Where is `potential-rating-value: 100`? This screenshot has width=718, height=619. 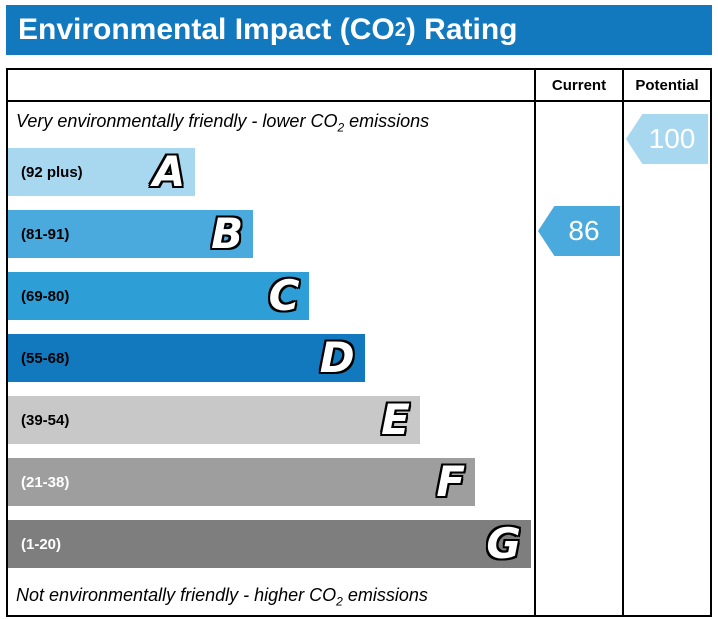 potential-rating-value: 100 is located at coordinates (672, 138).